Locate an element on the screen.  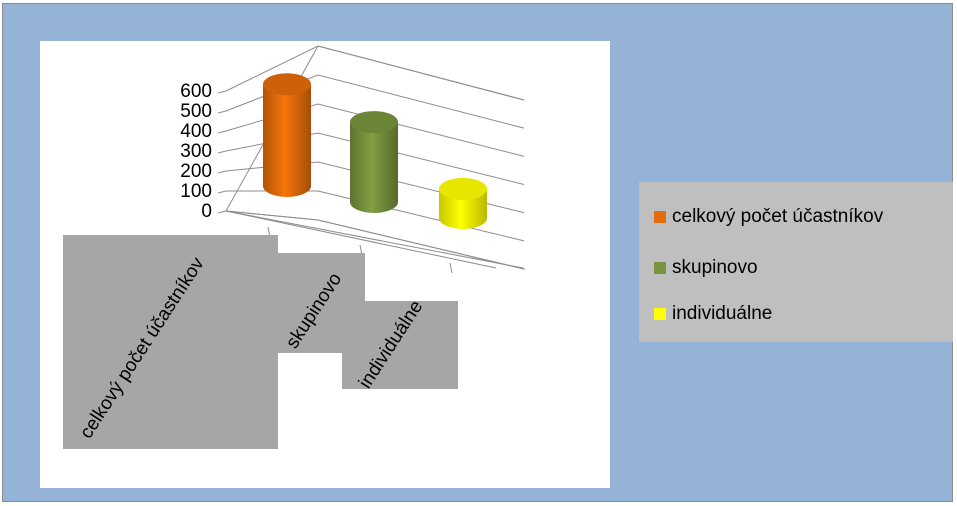
y-tick-label-0: 0 is located at coordinates (206, 211).